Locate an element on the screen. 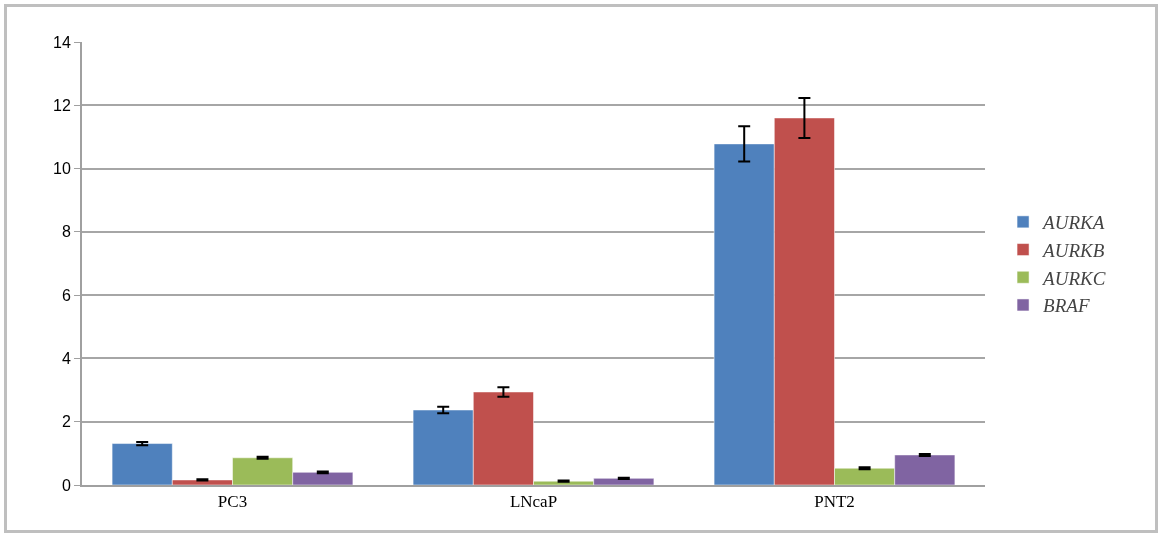 This screenshot has width=1160, height=535. legend-label: AURKA is located at coordinates (1073, 223).